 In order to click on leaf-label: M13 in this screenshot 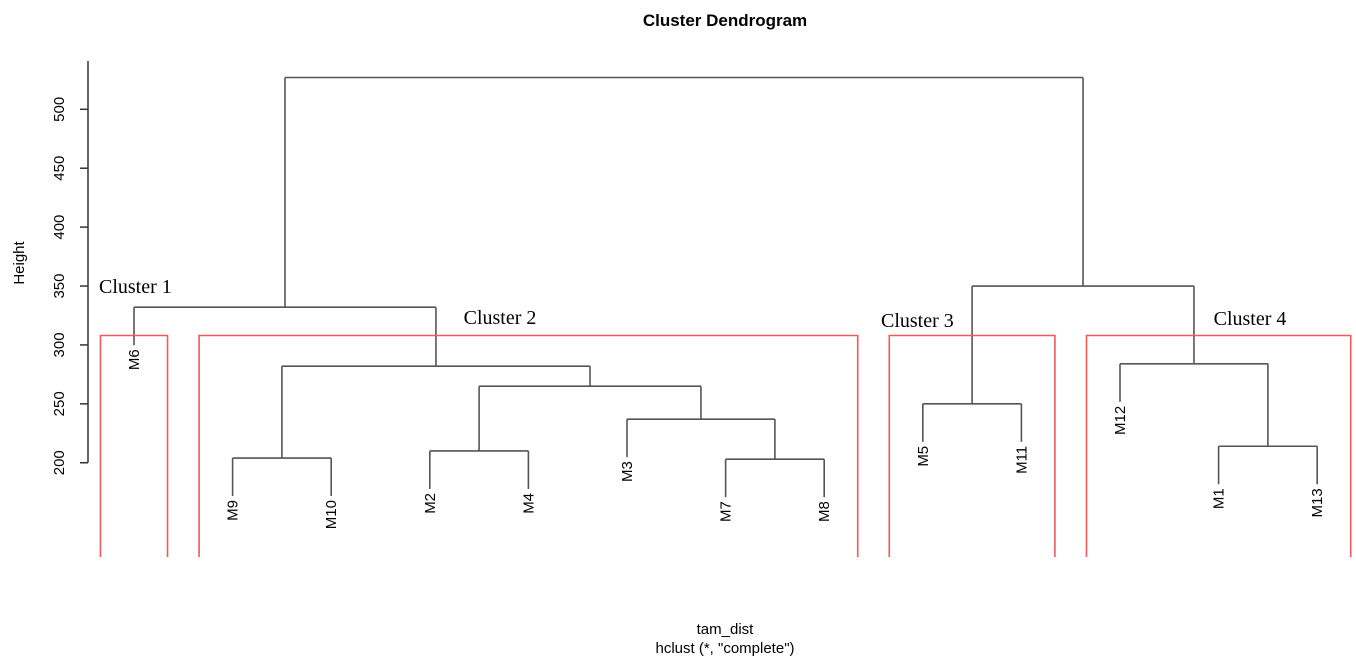, I will do `click(1317, 502)`.